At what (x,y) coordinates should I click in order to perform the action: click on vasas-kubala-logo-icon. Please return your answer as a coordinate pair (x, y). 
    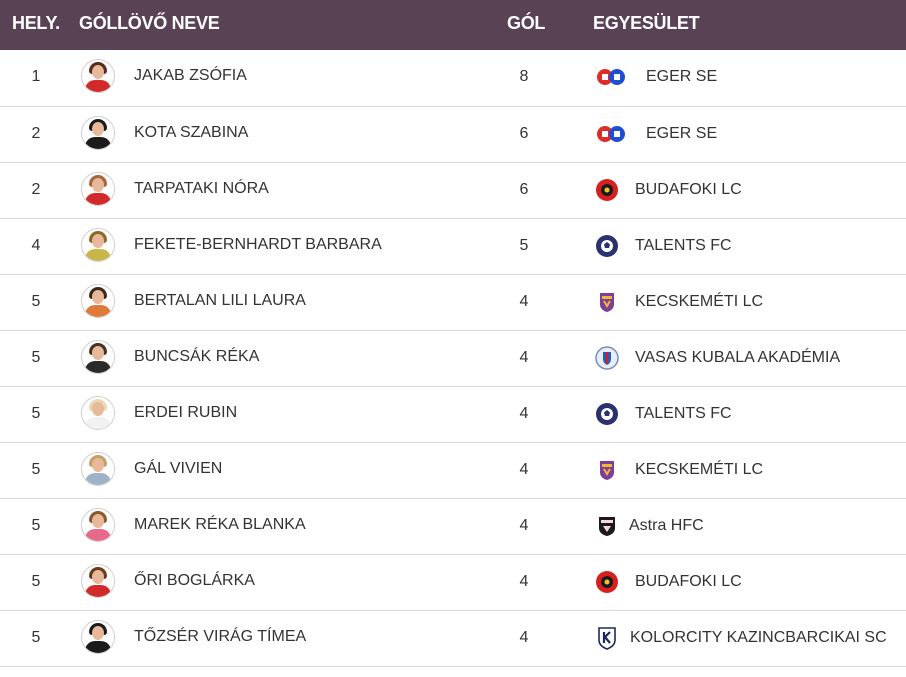
    Looking at the image, I should click on (607, 358).